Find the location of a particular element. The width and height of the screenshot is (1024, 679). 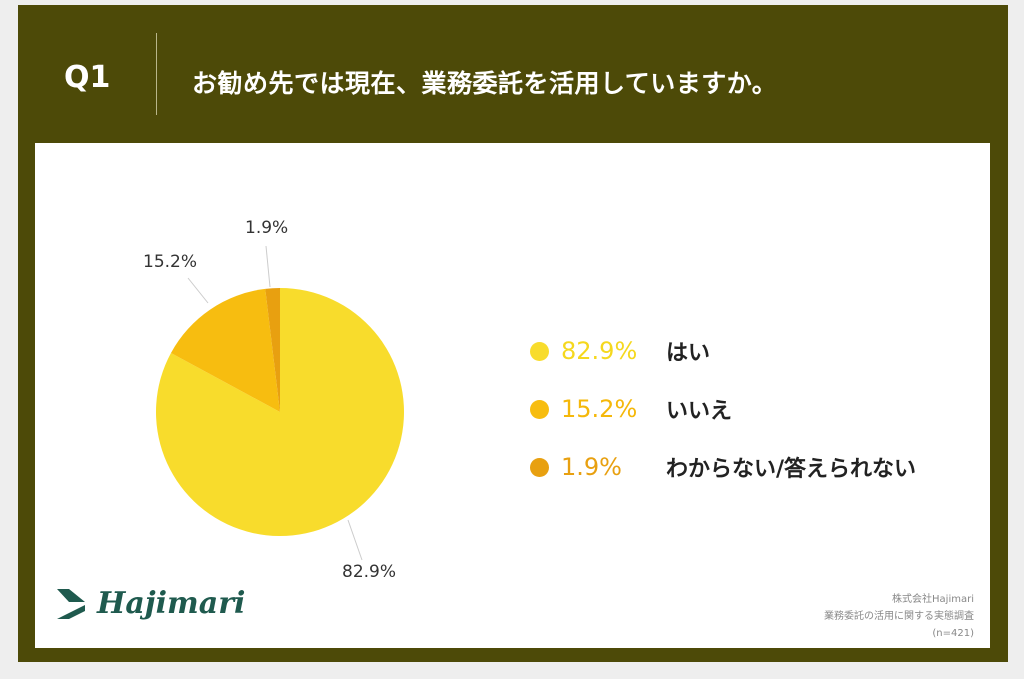

legend: 82.9% はい 15.2% いいえ 1.9% わからない/答えられない is located at coordinates (723, 409).